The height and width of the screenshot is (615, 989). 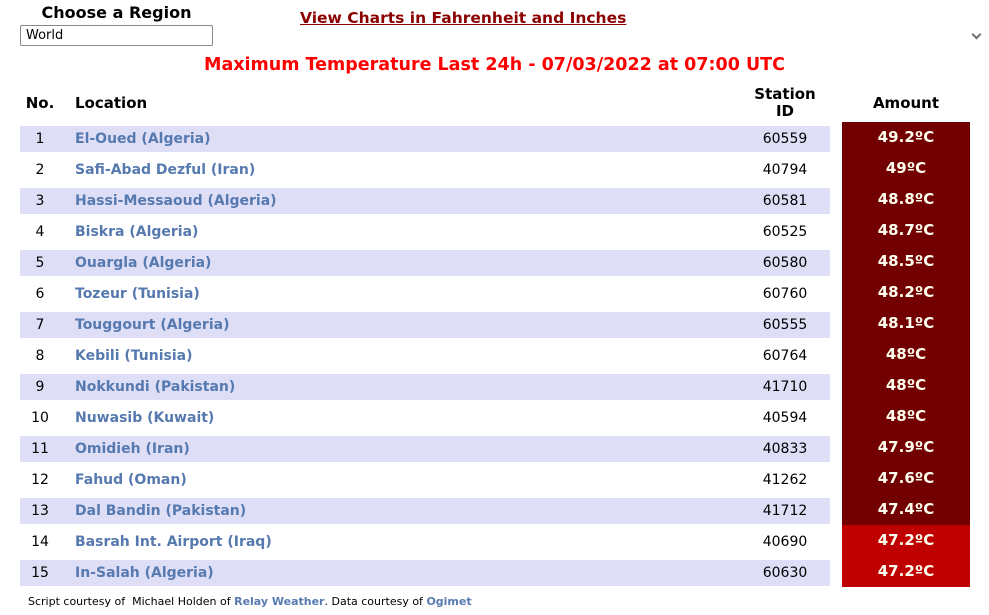 I want to click on location-cell: Omidieh (Iran), so click(x=132, y=449).